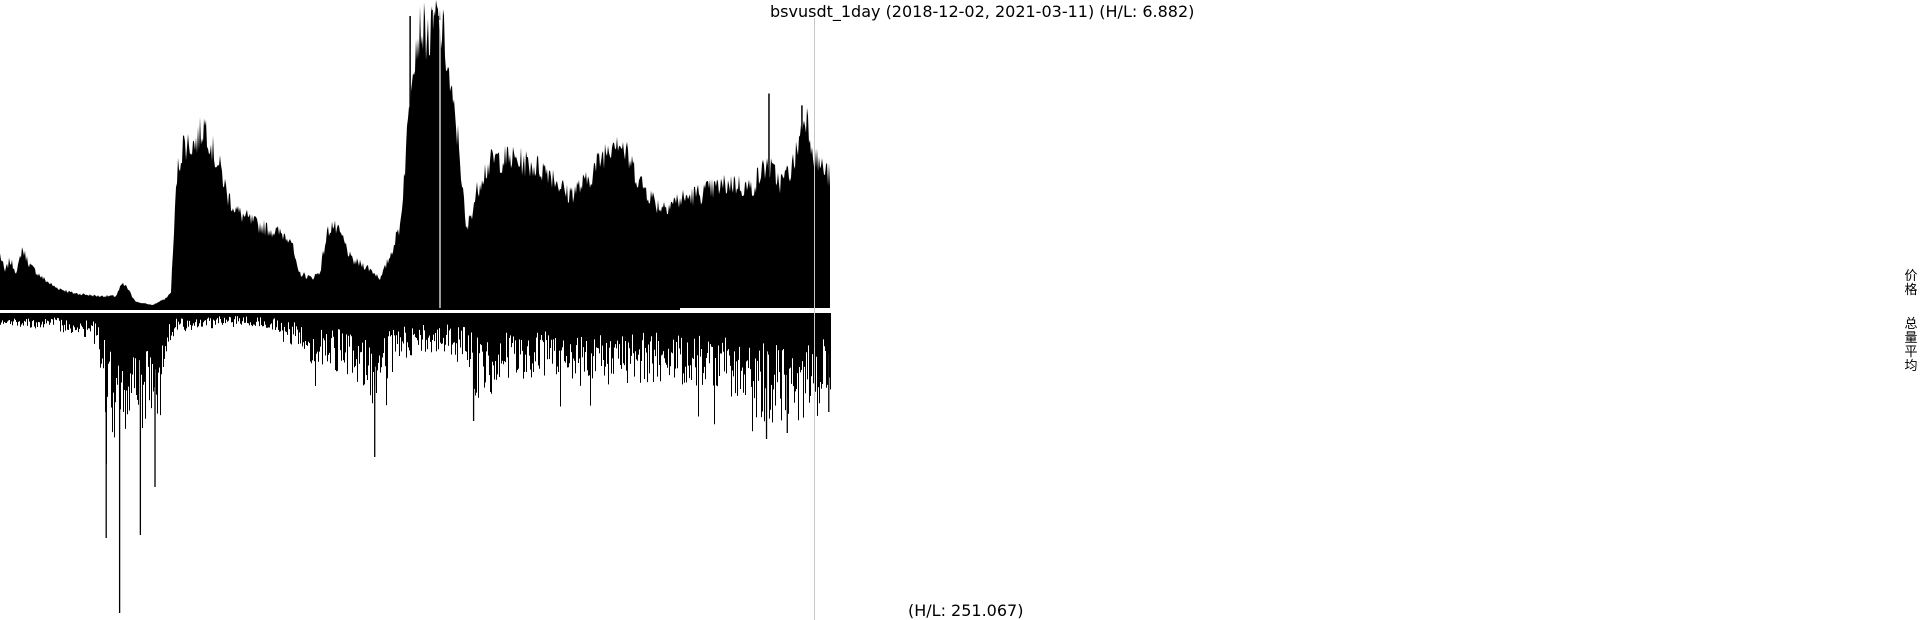 Image resolution: width=1920 pixels, height=620 pixels. What do you see at coordinates (1910, 345) in the screenshot?
I see `legend-volume: 总量平均` at bounding box center [1910, 345].